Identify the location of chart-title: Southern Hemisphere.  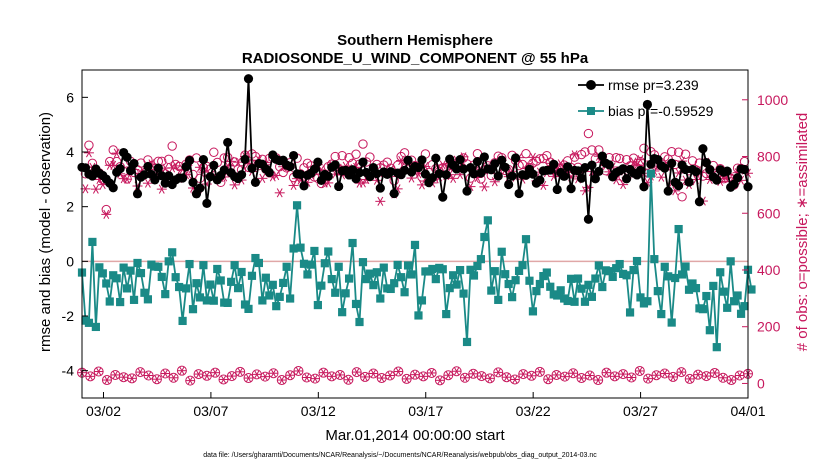
(415, 40).